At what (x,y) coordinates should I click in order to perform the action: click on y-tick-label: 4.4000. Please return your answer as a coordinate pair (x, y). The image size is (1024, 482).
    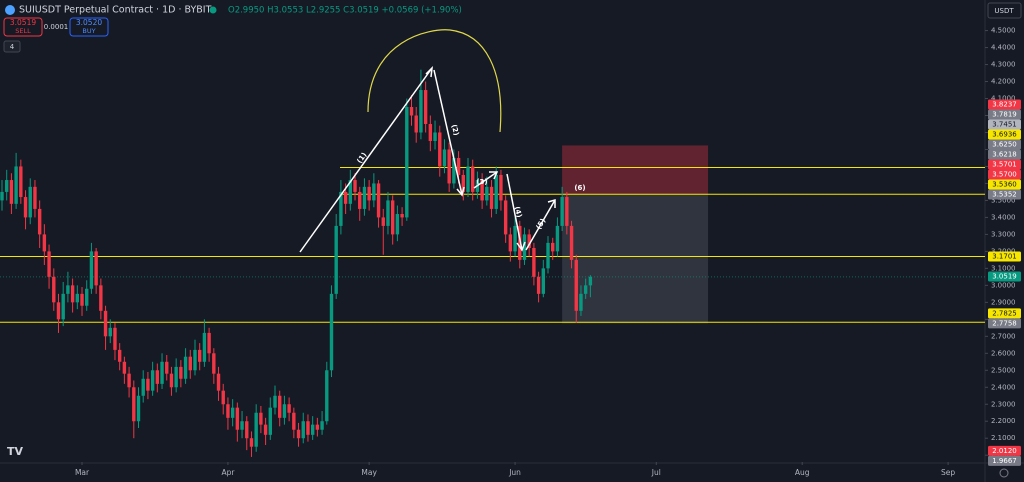
    Looking at the image, I should click on (1003, 48).